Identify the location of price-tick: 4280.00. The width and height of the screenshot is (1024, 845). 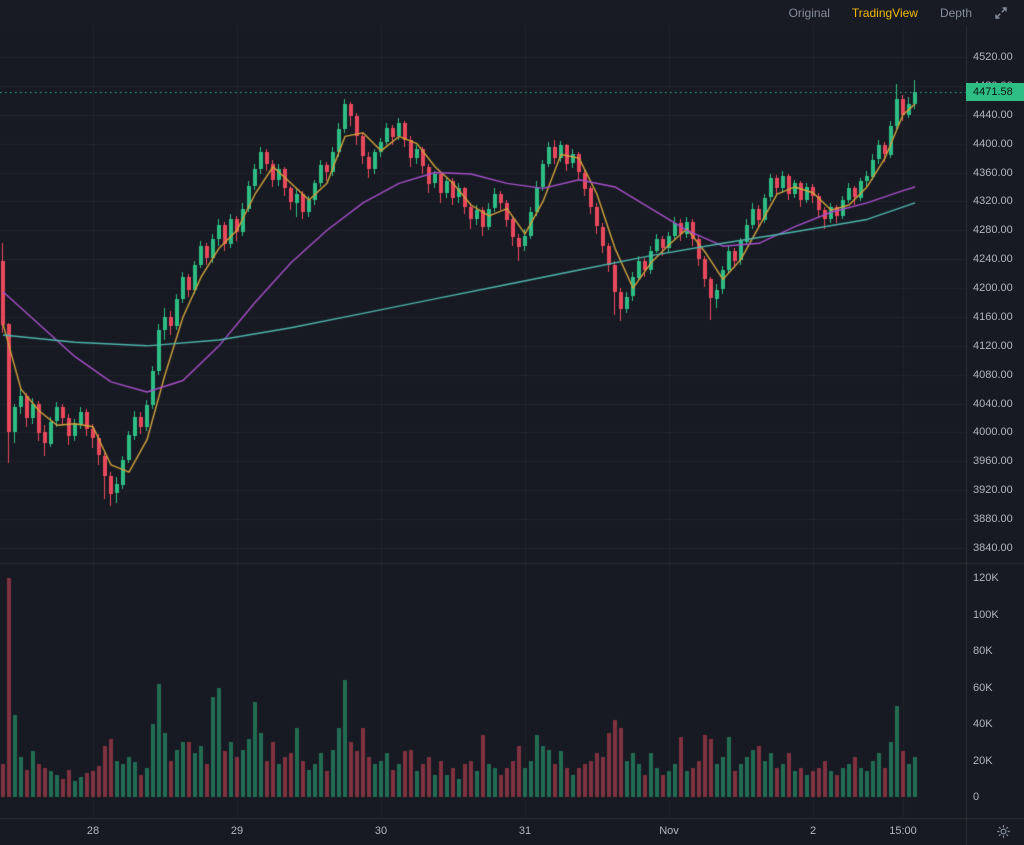
(993, 230).